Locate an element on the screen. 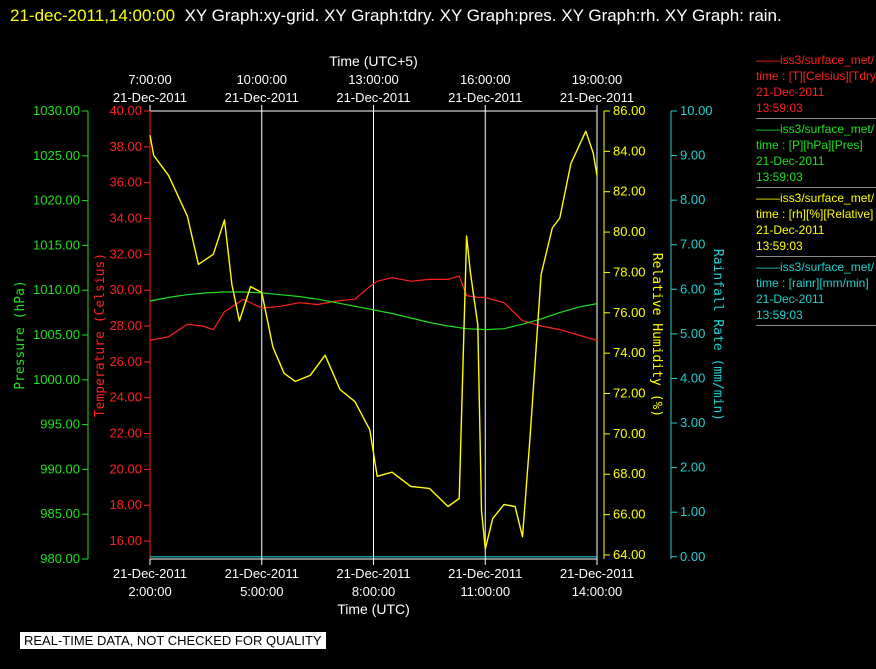 The image size is (876, 669). temperature-tick-label: 30.00 is located at coordinates (125, 289).